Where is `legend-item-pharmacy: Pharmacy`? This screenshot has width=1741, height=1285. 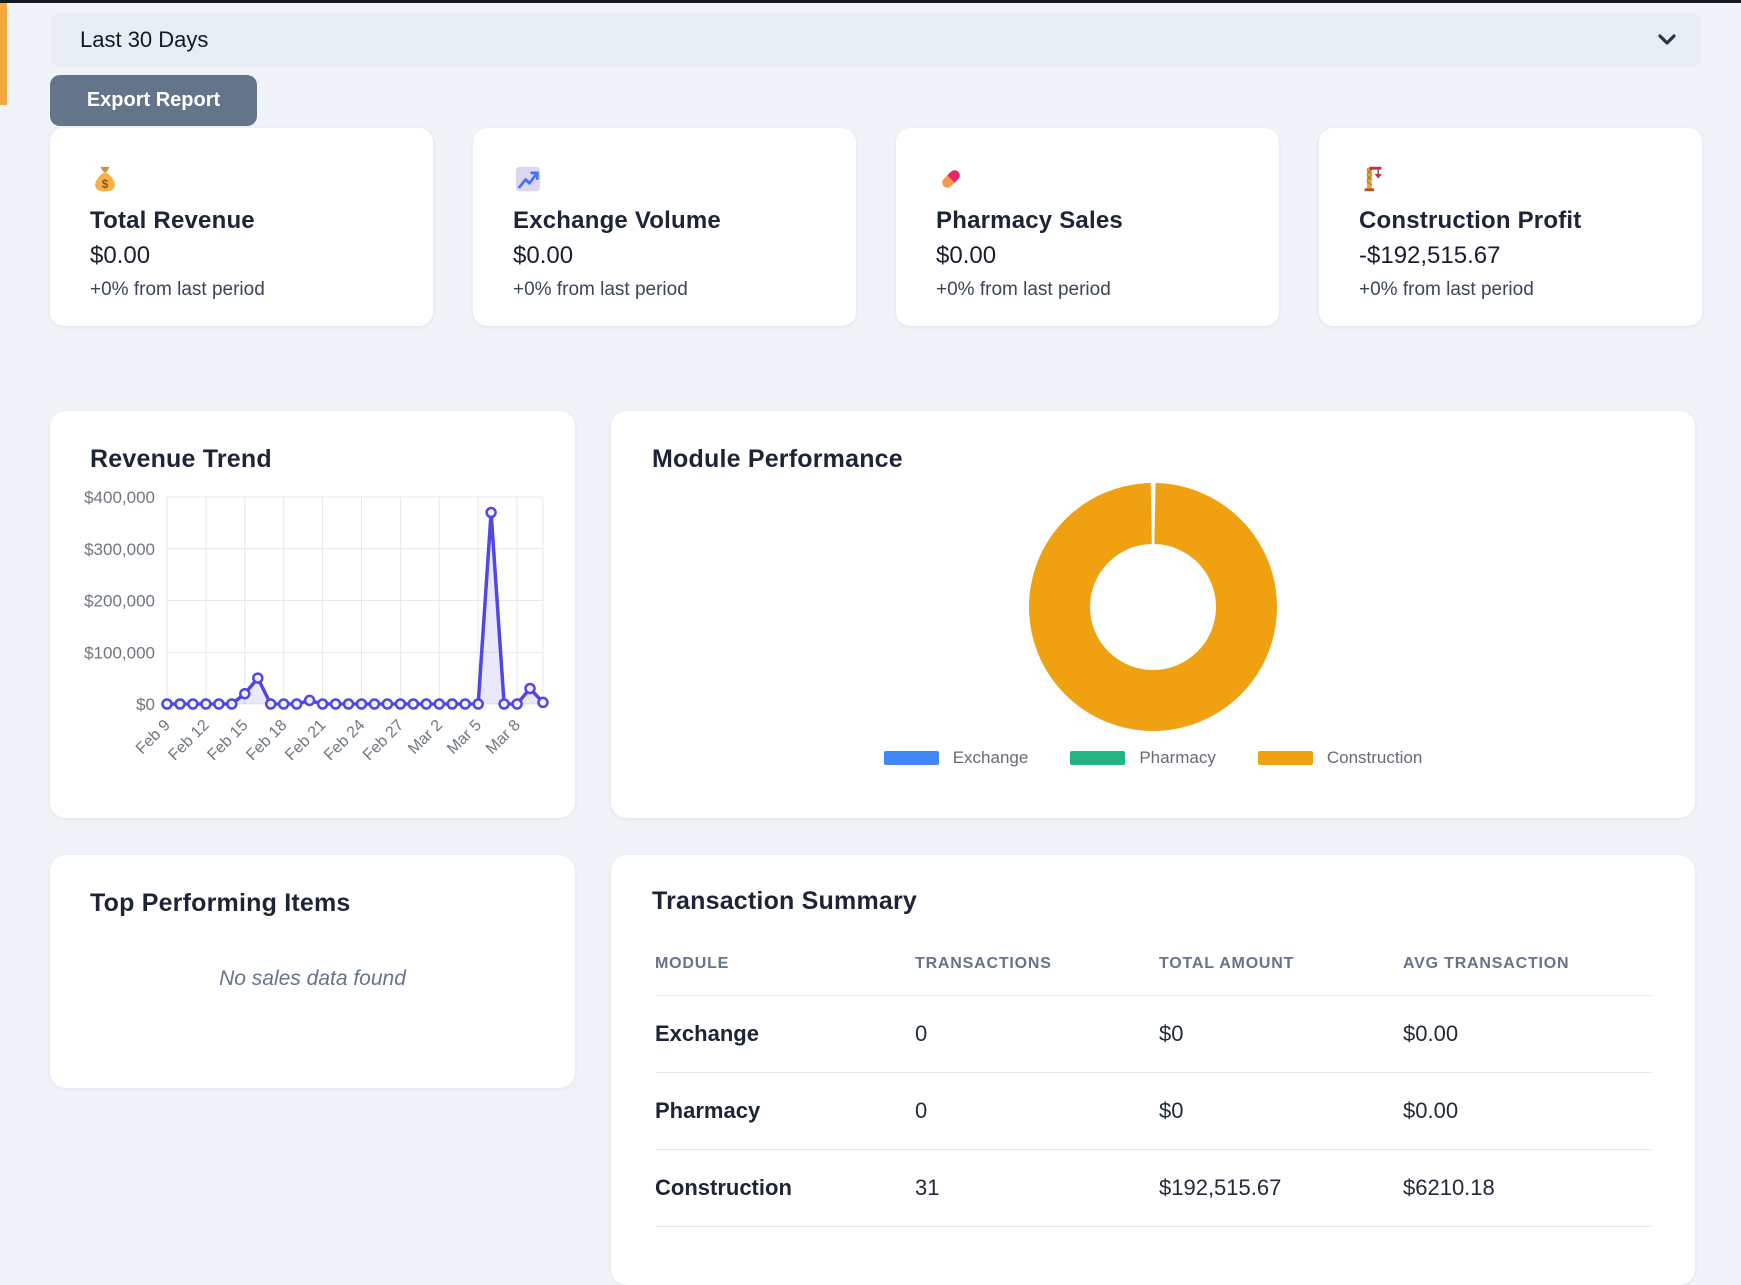
legend-item-pharmacy: Pharmacy is located at coordinates (1143, 758).